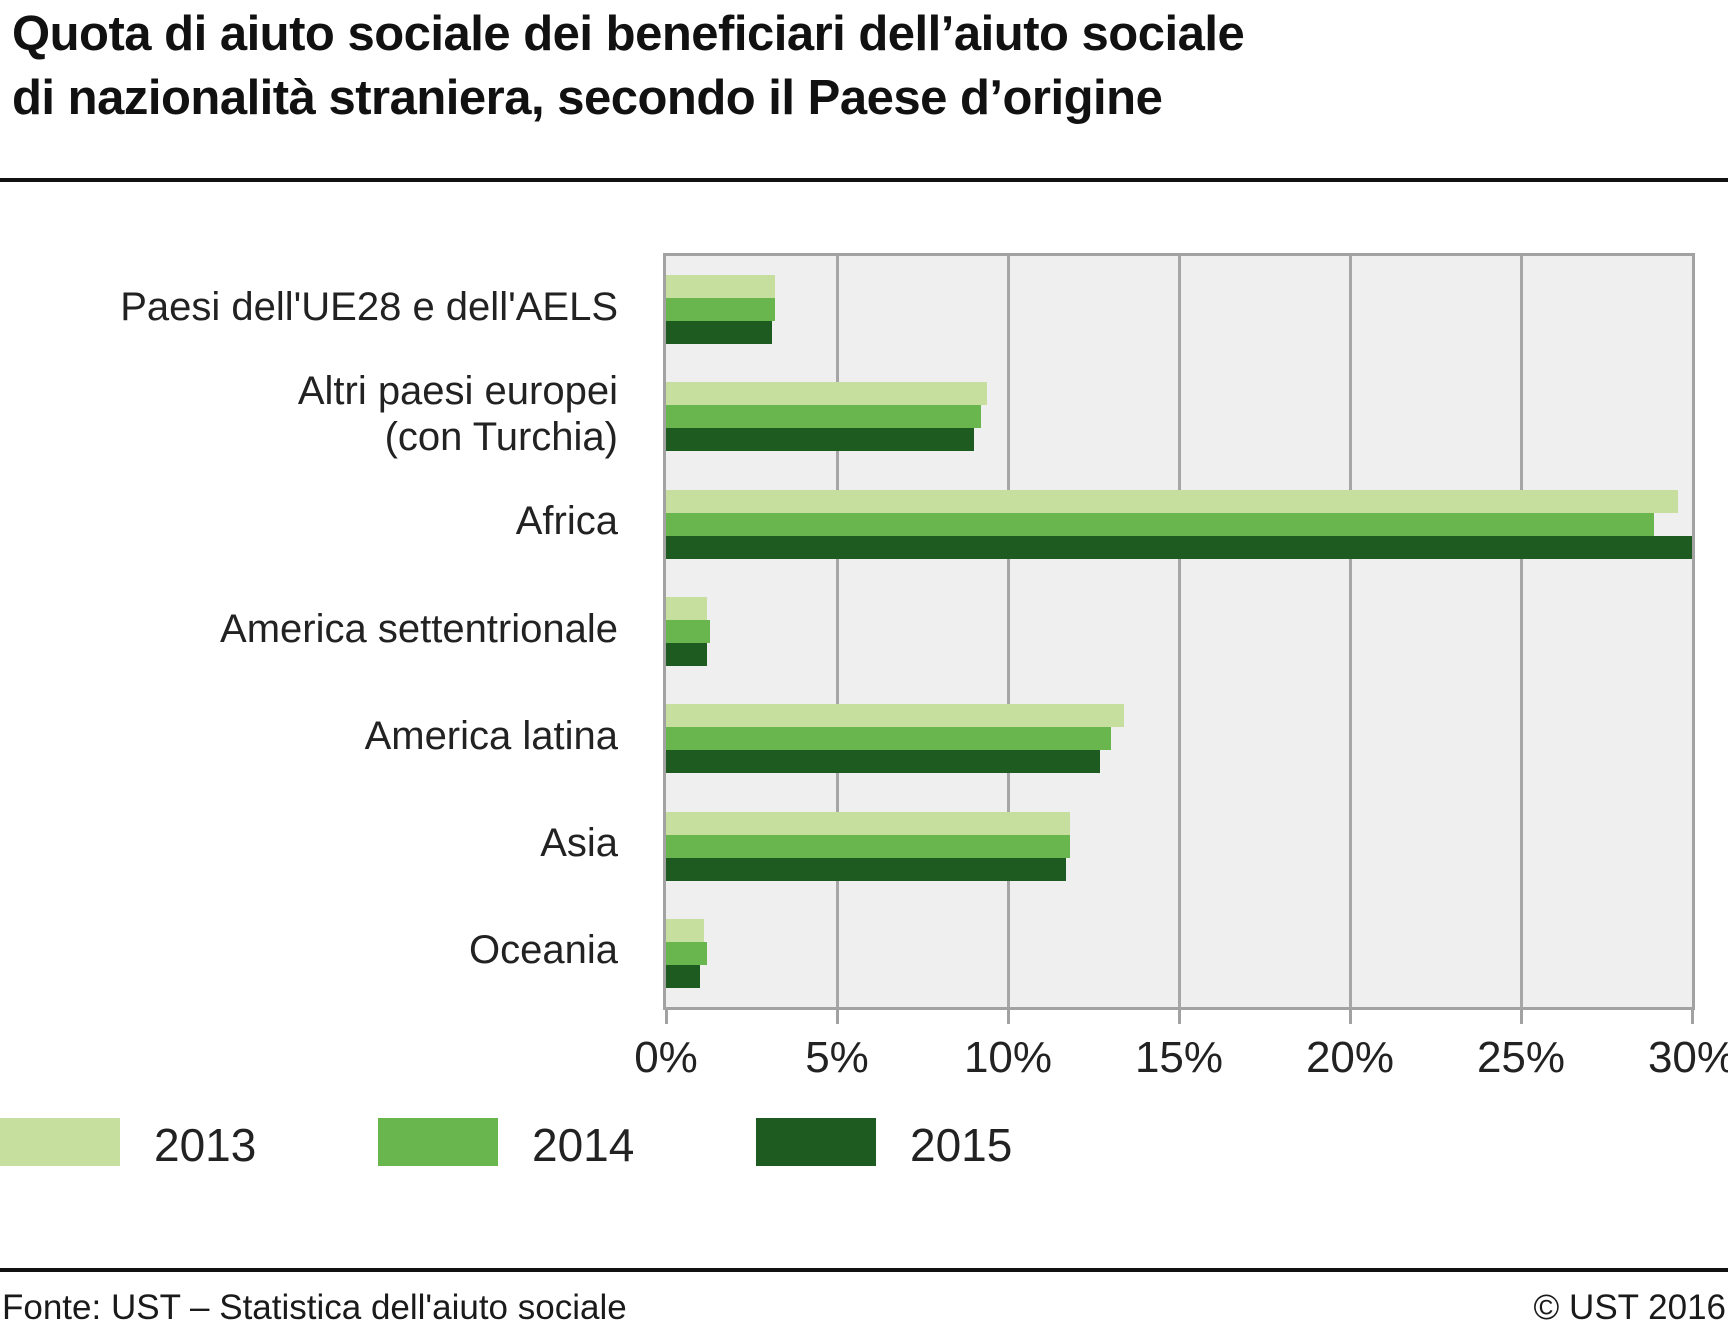 The height and width of the screenshot is (1333, 1728). I want to click on category-label: Oceania, so click(543, 950).